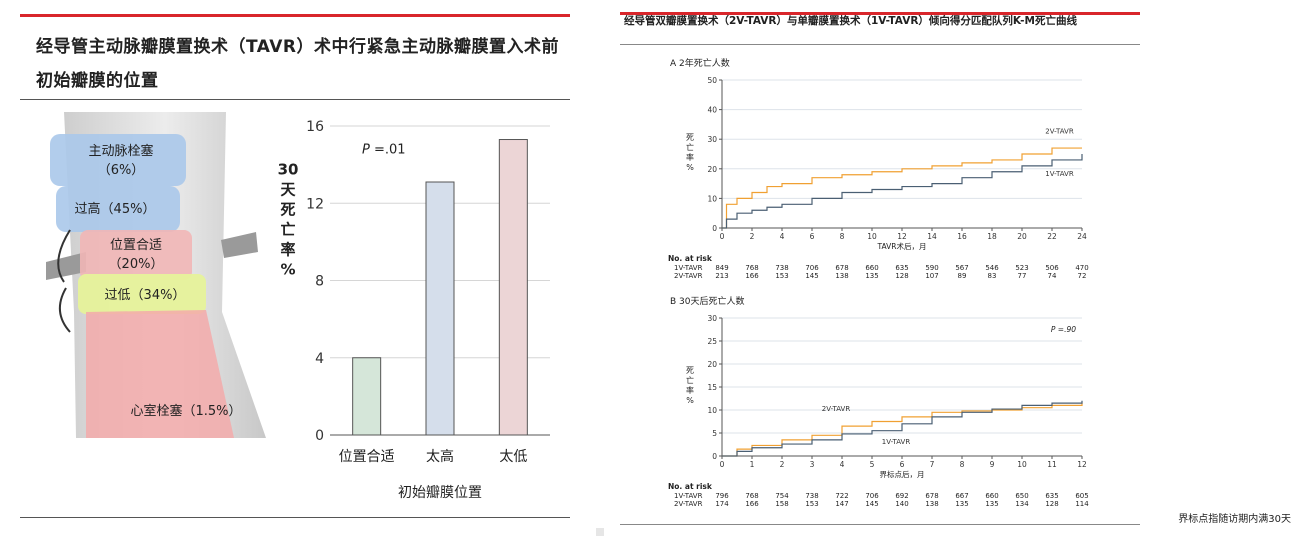 This screenshot has height=540, width=1301. Describe the element at coordinates (688, 504) in the screenshot. I see `risk-row-label: 2V-TAVR` at that location.